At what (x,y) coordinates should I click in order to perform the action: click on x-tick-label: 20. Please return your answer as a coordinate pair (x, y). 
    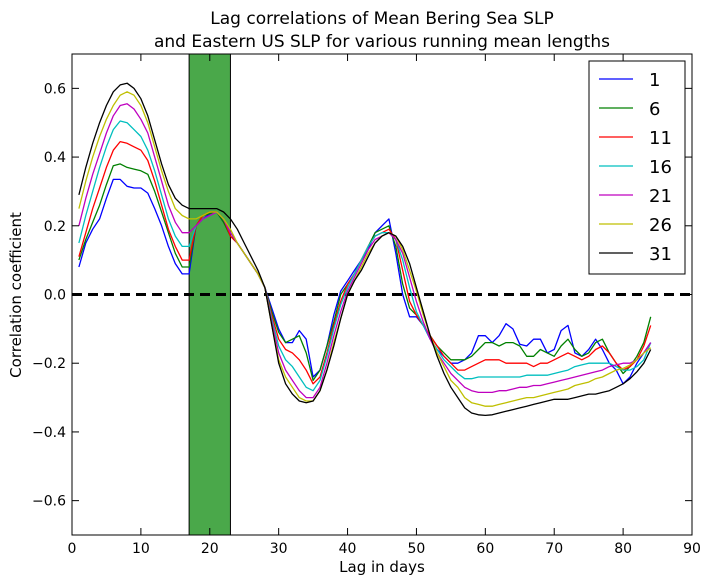
    Looking at the image, I should click on (210, 549).